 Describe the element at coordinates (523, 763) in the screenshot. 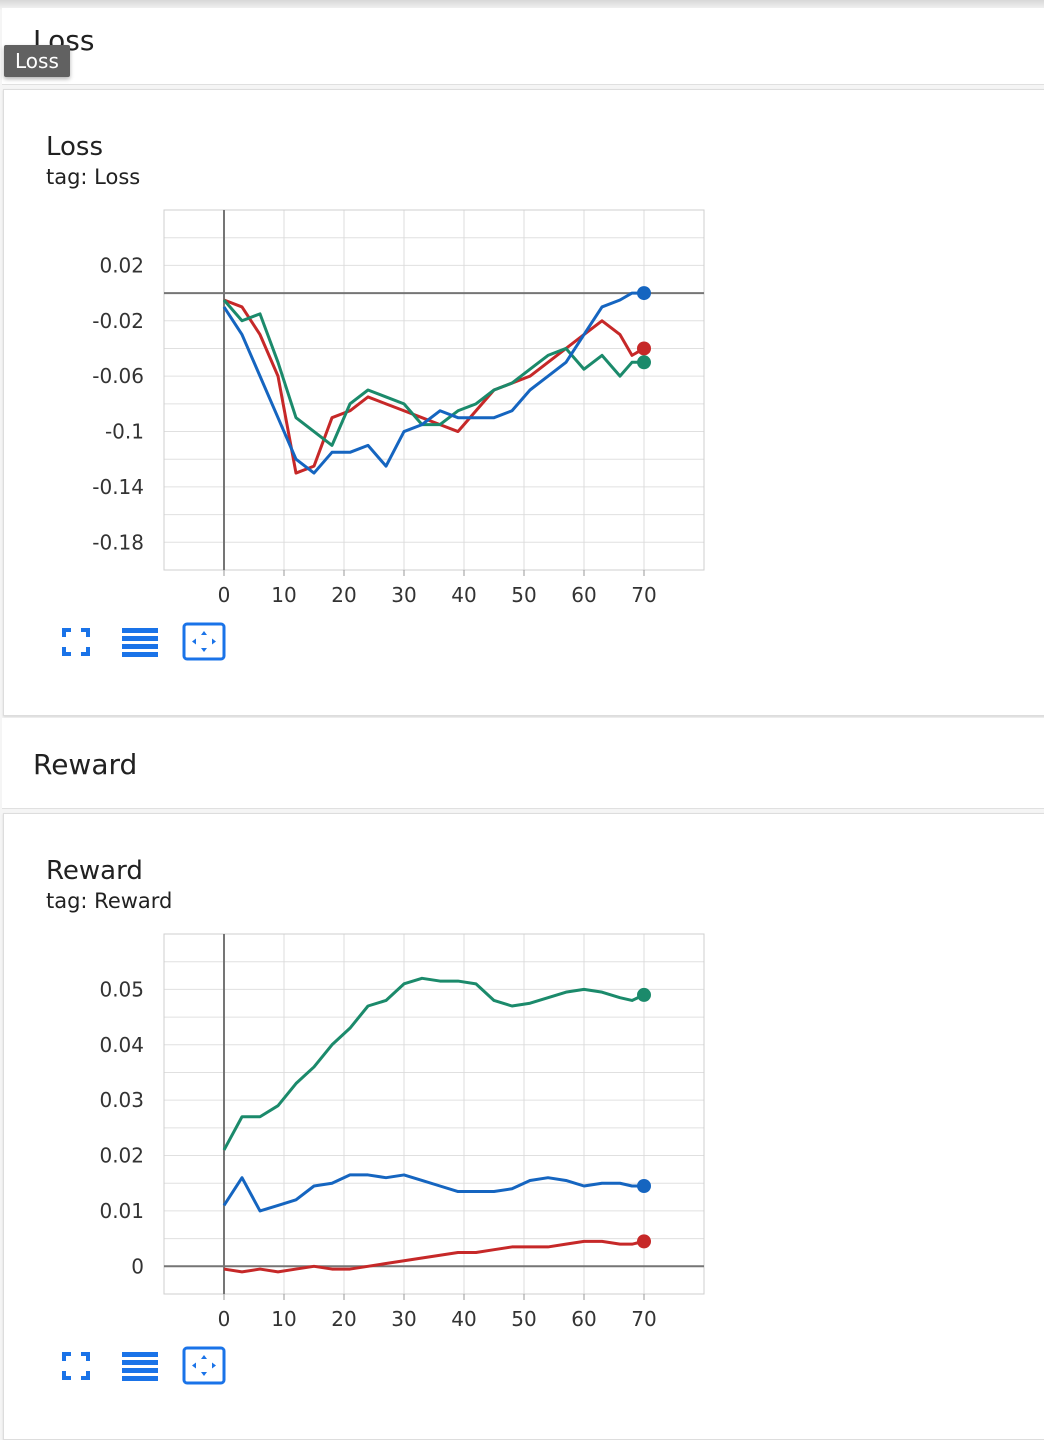

I see `section-header-reward: Reward` at that location.